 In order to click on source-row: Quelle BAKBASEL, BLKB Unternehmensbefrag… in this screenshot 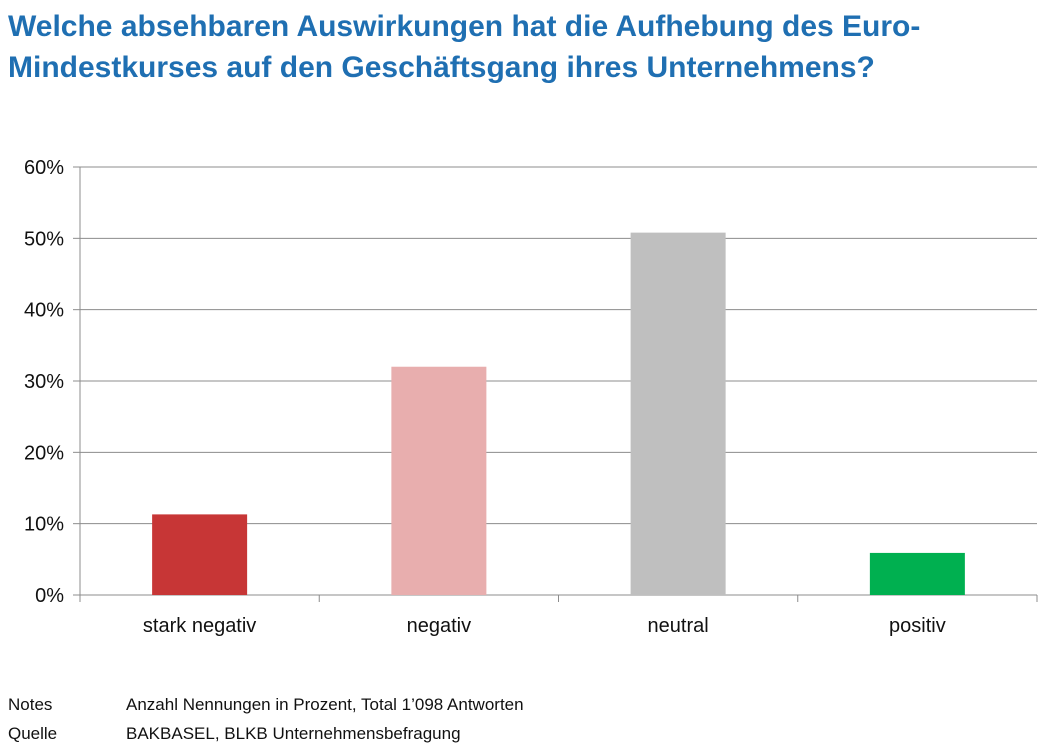, I will do `click(458, 733)`.